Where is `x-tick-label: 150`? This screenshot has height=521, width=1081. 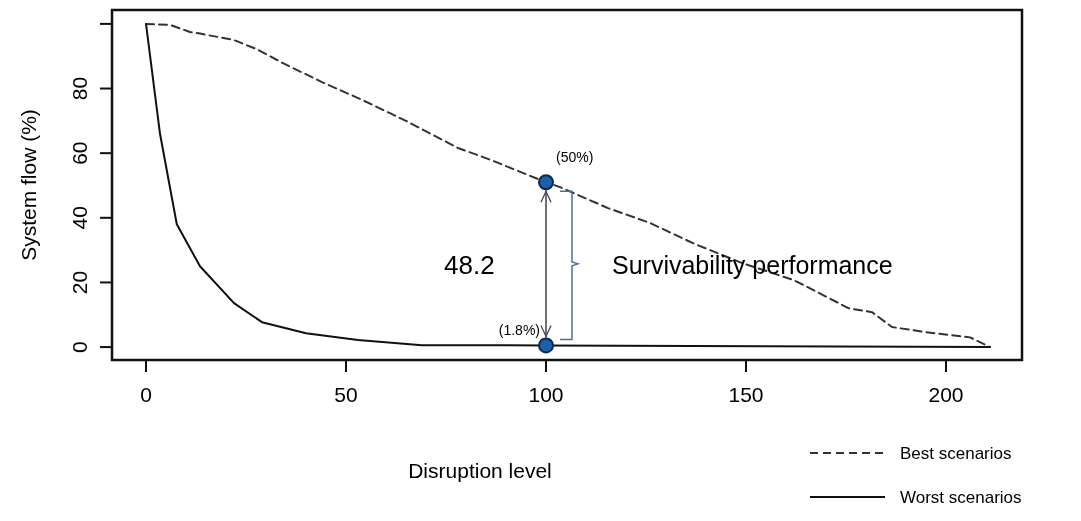 x-tick-label: 150 is located at coordinates (746, 394).